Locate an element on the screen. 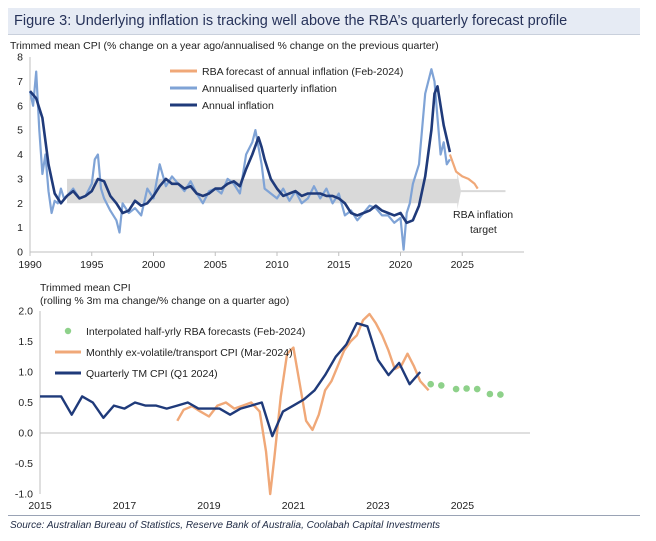 The width and height of the screenshot is (656, 541). top-y-tick-label: 3 is located at coordinates (20, 179).